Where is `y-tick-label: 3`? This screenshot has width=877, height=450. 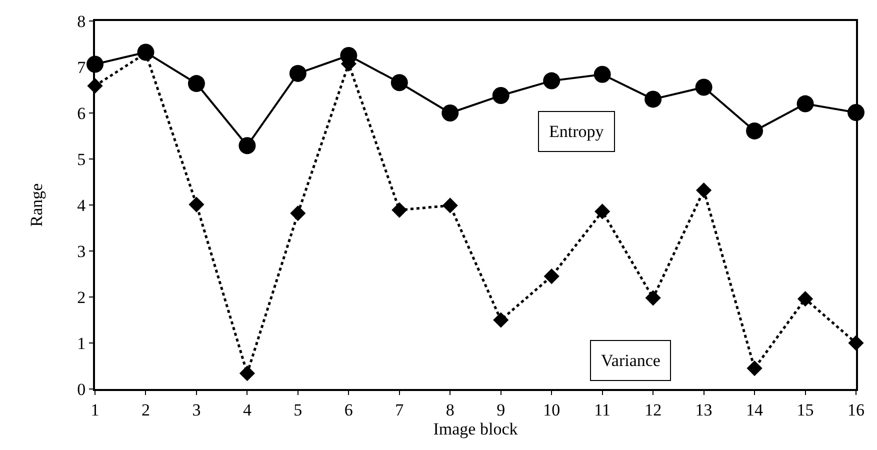 y-tick-label: 3 is located at coordinates (81, 251).